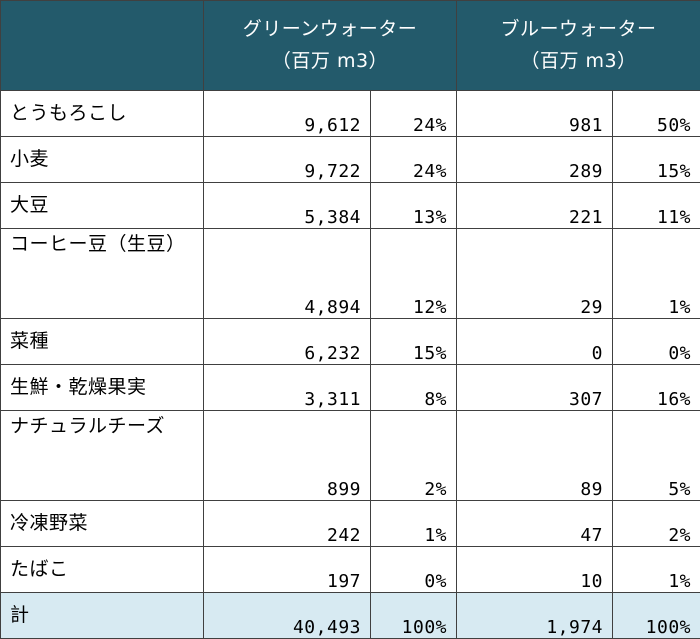 The height and width of the screenshot is (639, 700). I want to click on blue-water-value: 981, so click(535, 114).